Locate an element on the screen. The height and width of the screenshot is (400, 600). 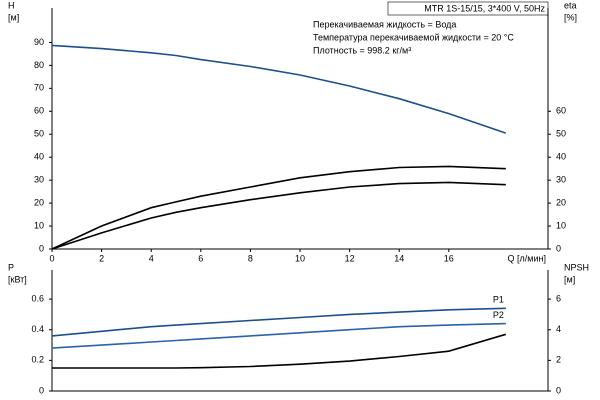
y-tick-label: 90 is located at coordinates (39, 42).